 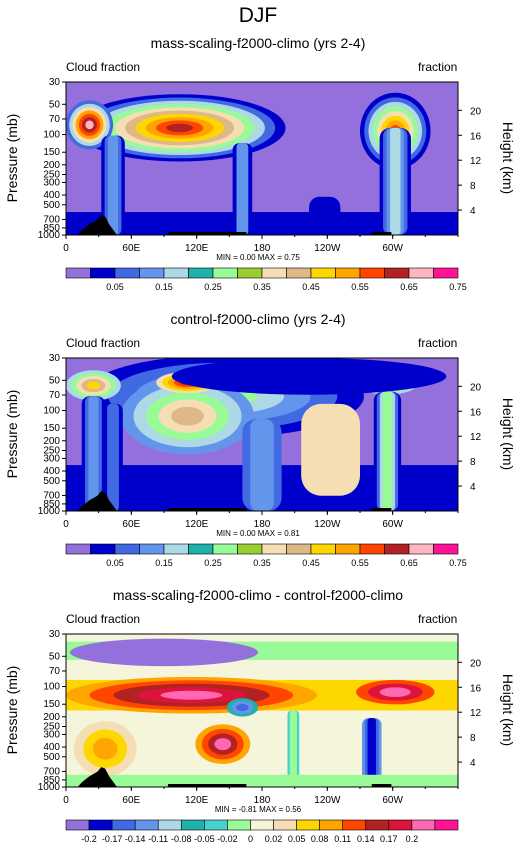 I want to click on colorbar-label: 0.15, so click(x=164, y=287).